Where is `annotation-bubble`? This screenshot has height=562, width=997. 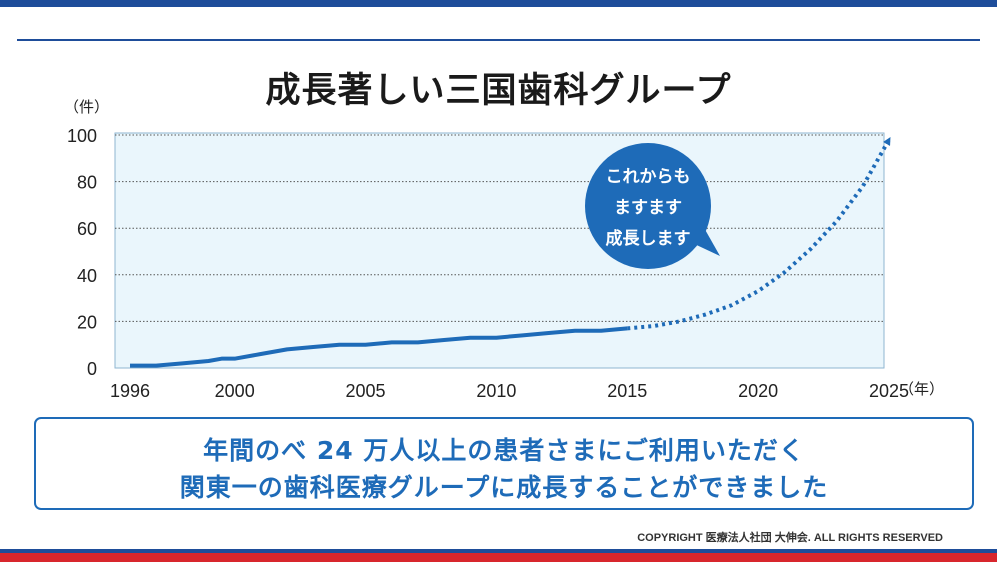
annotation-bubble is located at coordinates (648, 206).